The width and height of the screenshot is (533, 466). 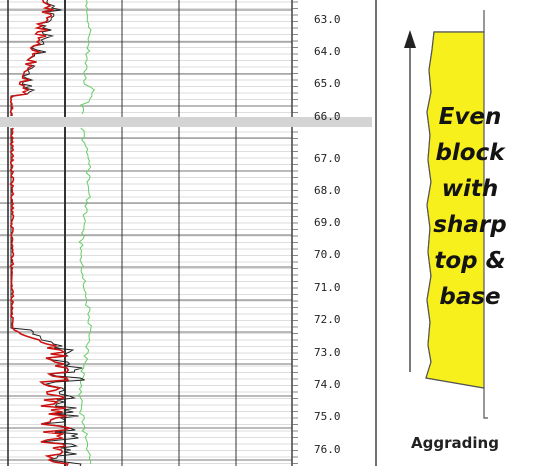 I want to click on block-description: Even block with sharp top & base, so click(x=469, y=207).